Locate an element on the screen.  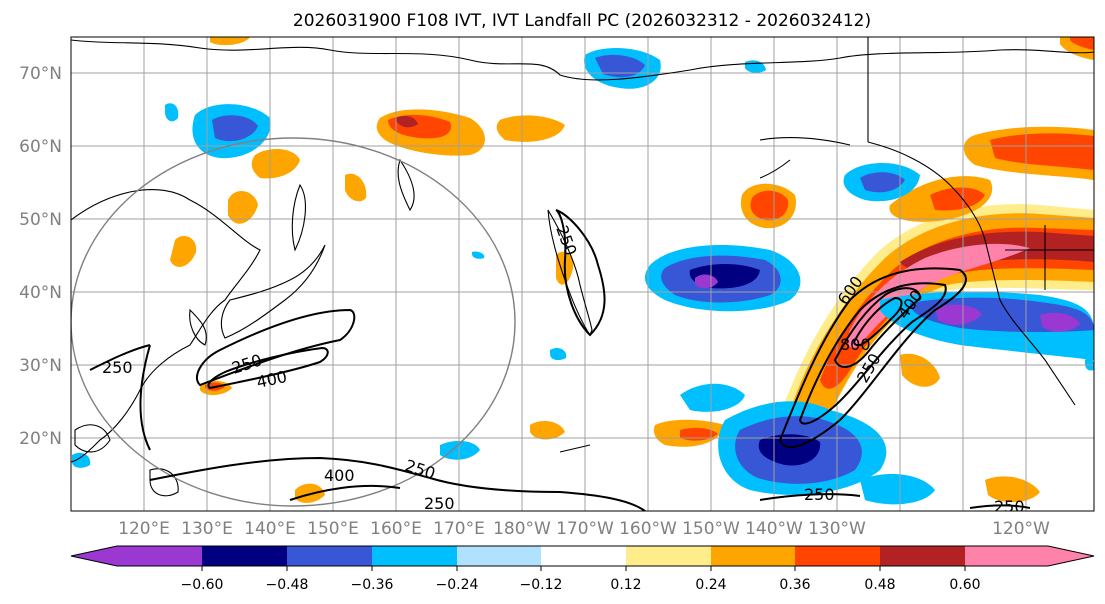
lat-label: 50°N is located at coordinates (40, 220).